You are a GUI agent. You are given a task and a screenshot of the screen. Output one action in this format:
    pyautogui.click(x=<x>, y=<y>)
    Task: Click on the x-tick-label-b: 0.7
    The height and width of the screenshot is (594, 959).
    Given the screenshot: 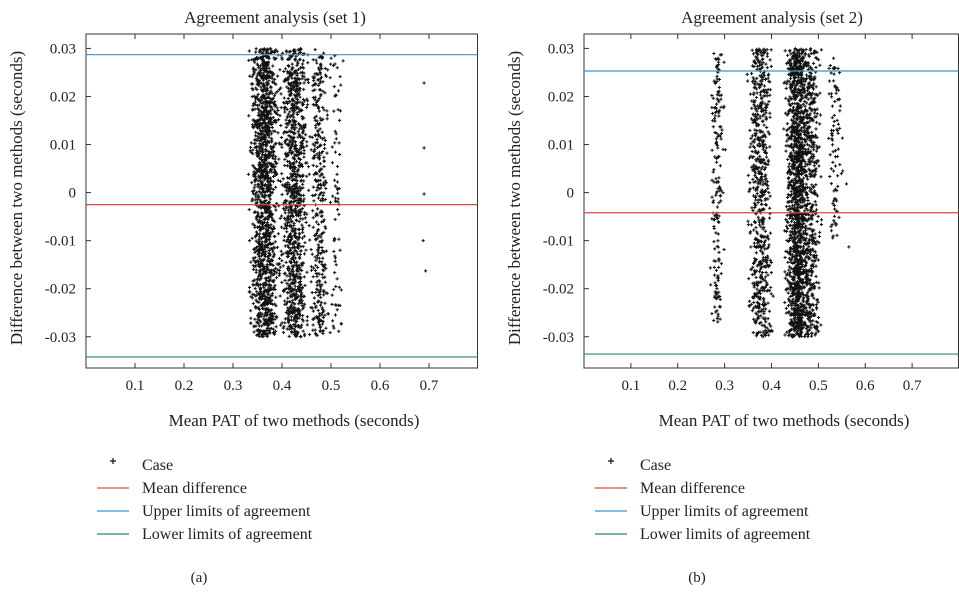 What is the action you would take?
    pyautogui.click(x=912, y=386)
    